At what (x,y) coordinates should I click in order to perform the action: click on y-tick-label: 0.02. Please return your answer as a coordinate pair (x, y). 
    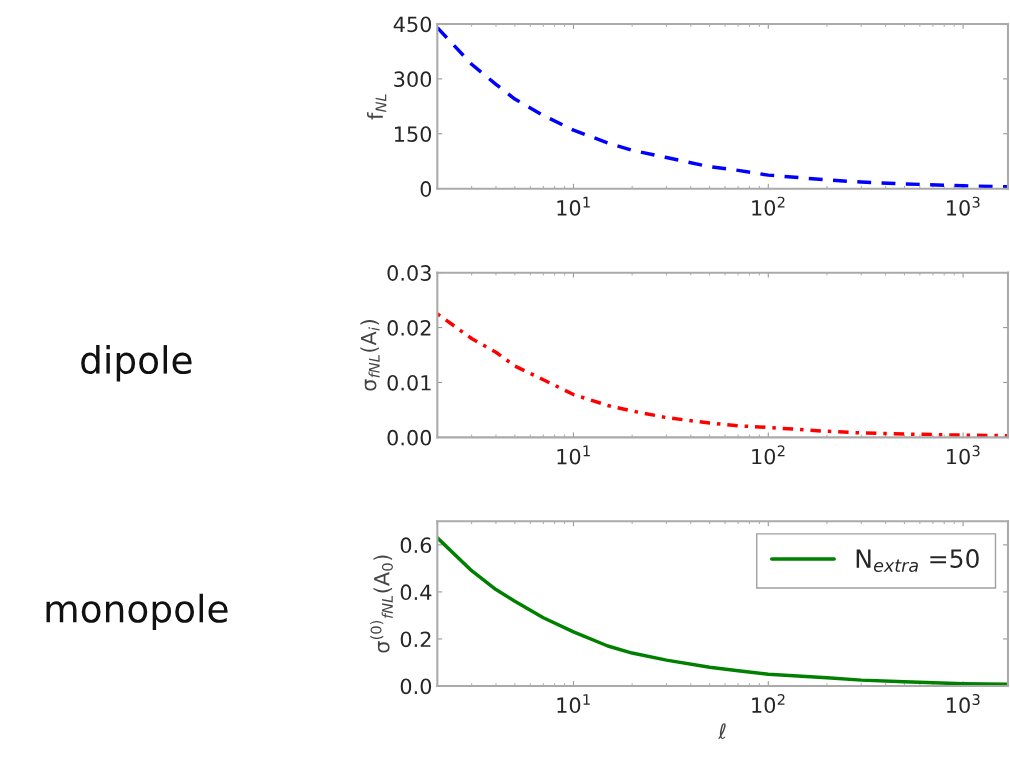
    Looking at the image, I should click on (409, 328).